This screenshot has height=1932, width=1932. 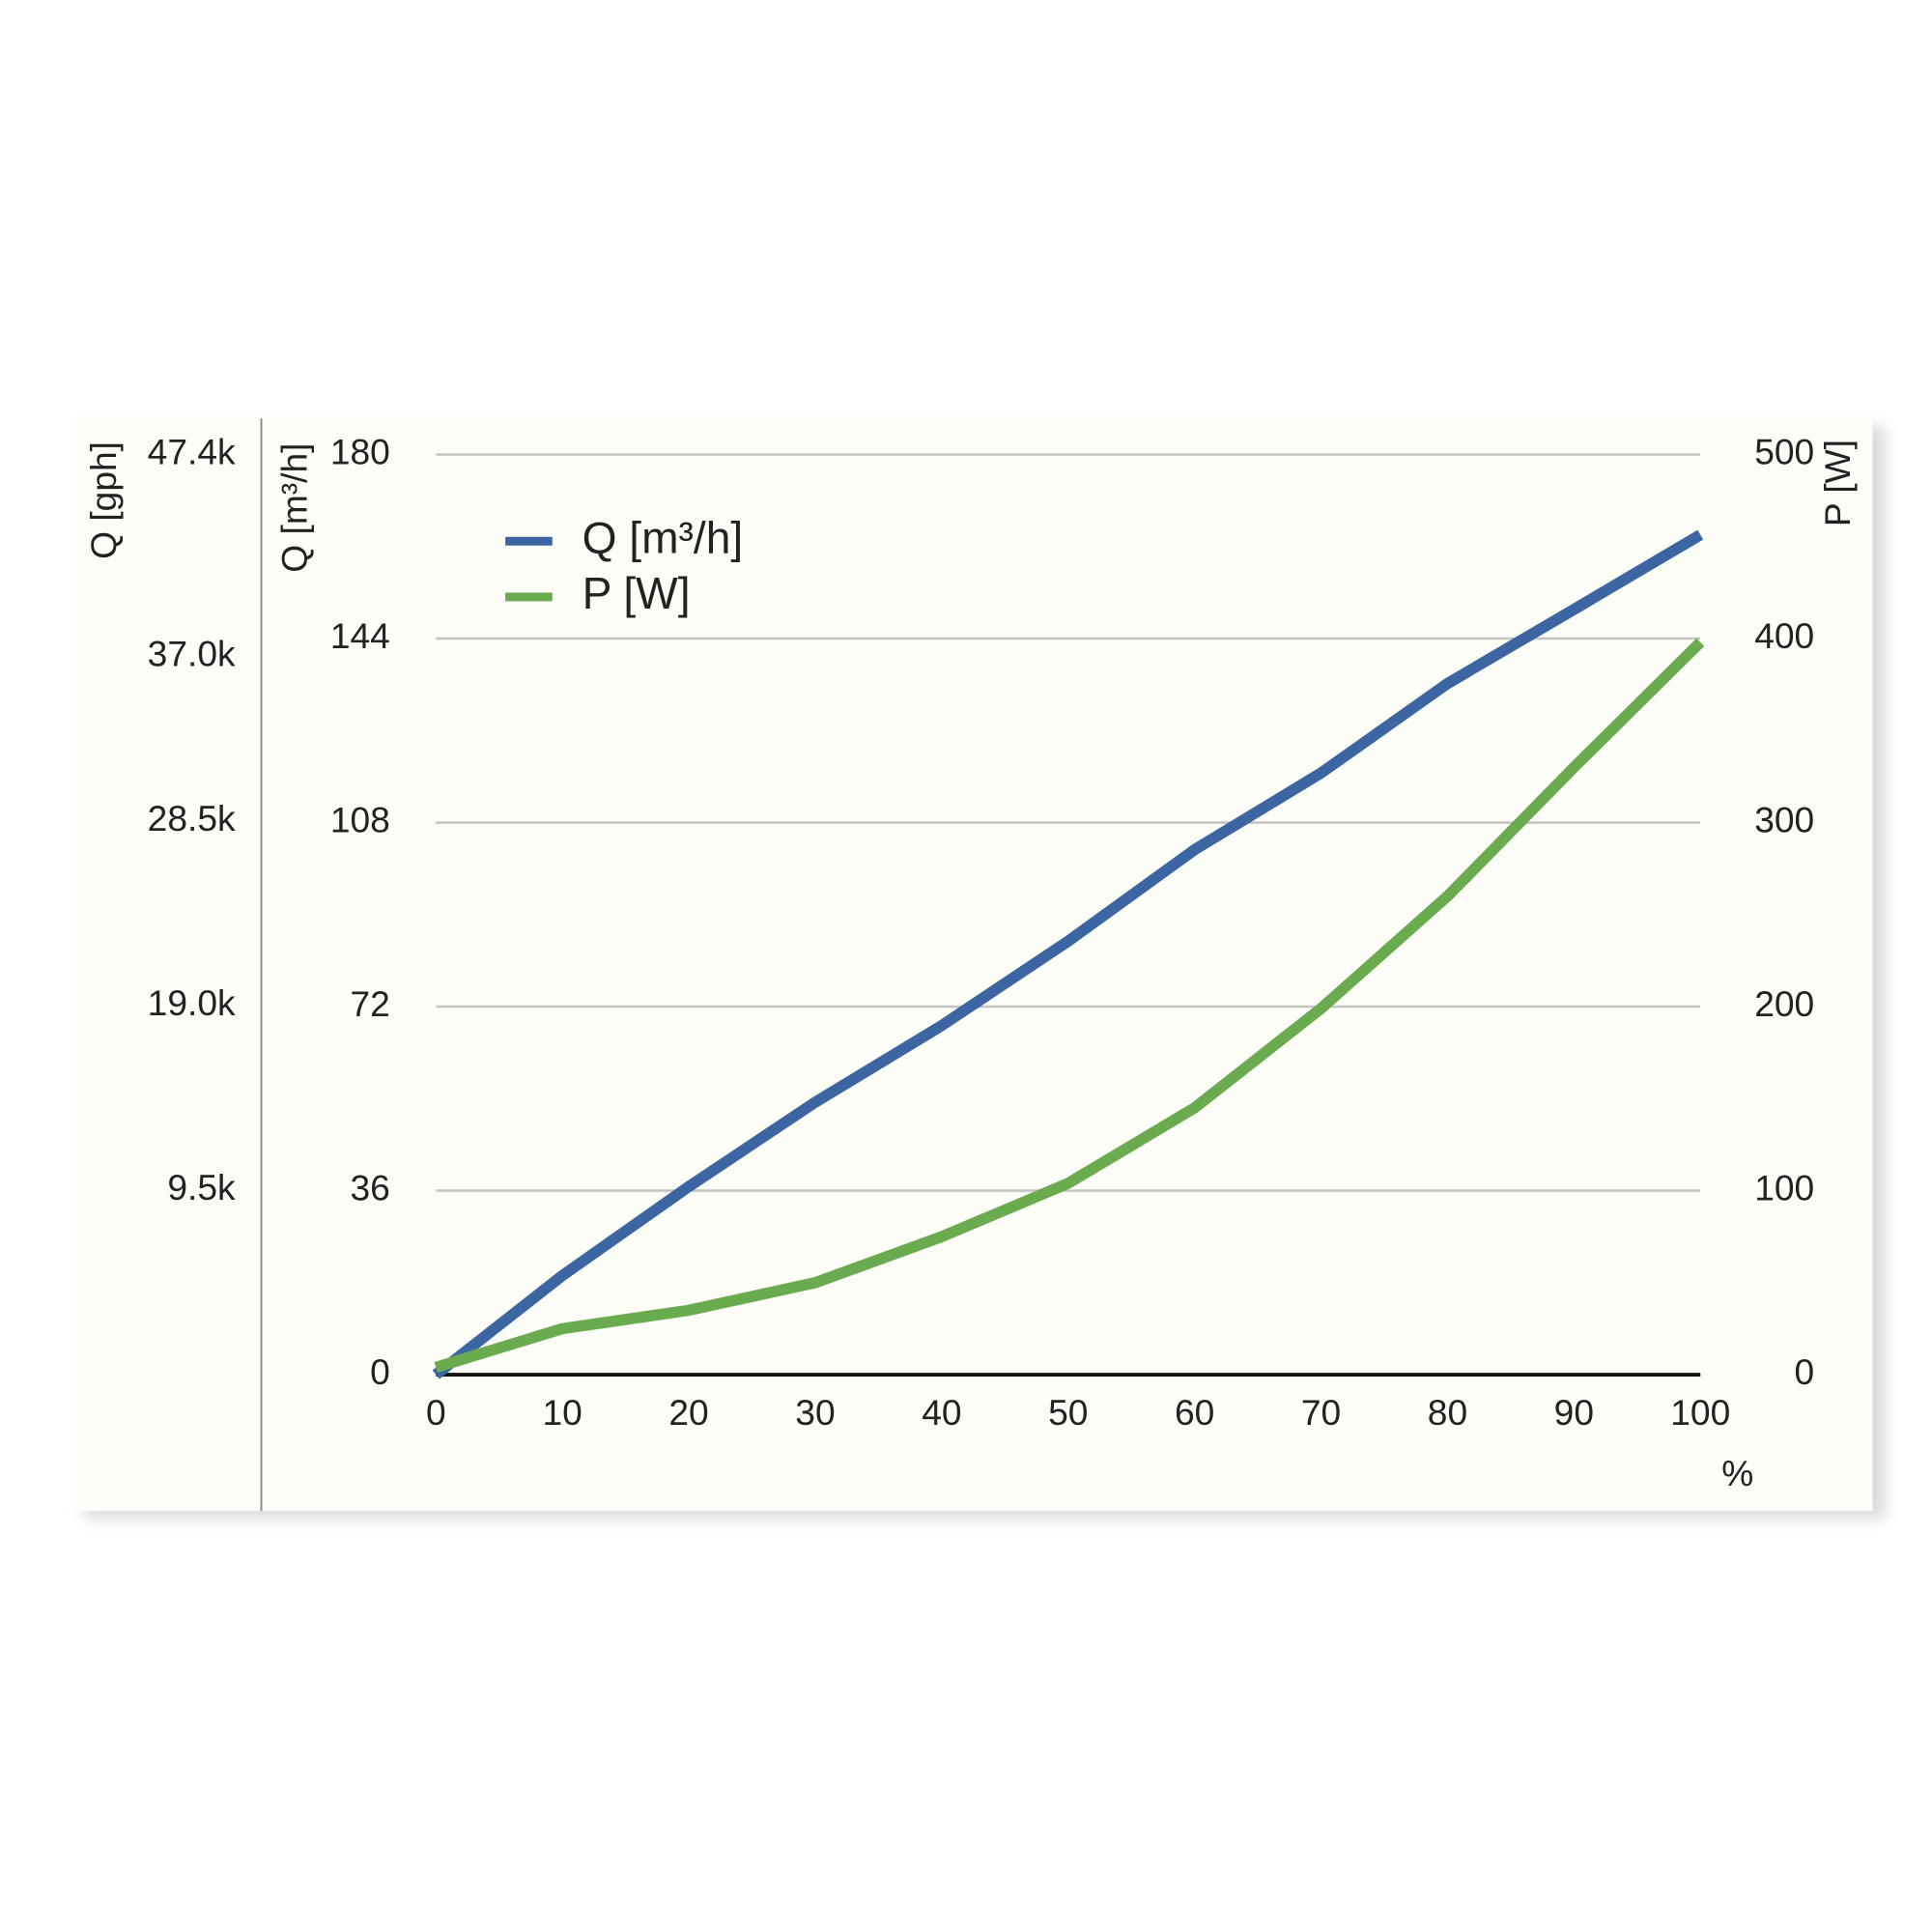 What do you see at coordinates (1194, 1412) in the screenshot?
I see `x-tick-label: 60` at bounding box center [1194, 1412].